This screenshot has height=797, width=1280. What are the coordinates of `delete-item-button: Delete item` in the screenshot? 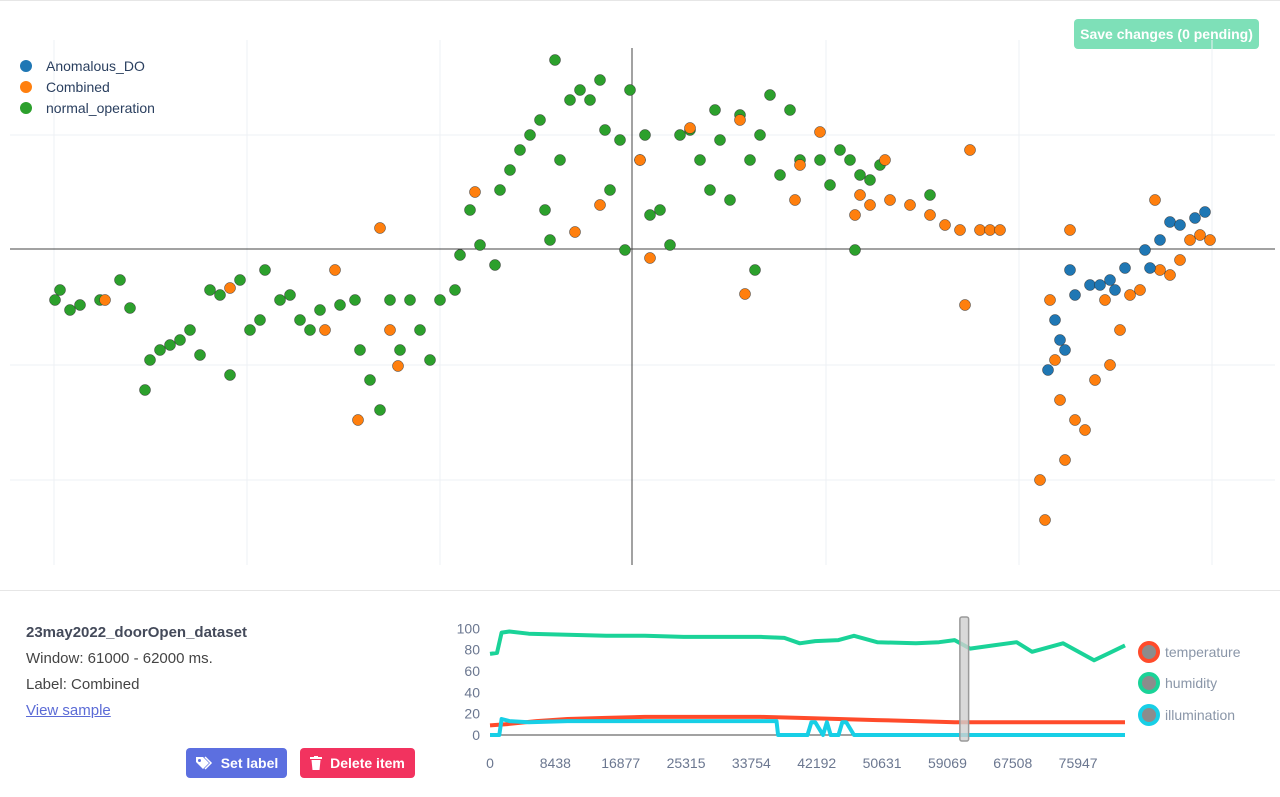 It's located at (357, 763).